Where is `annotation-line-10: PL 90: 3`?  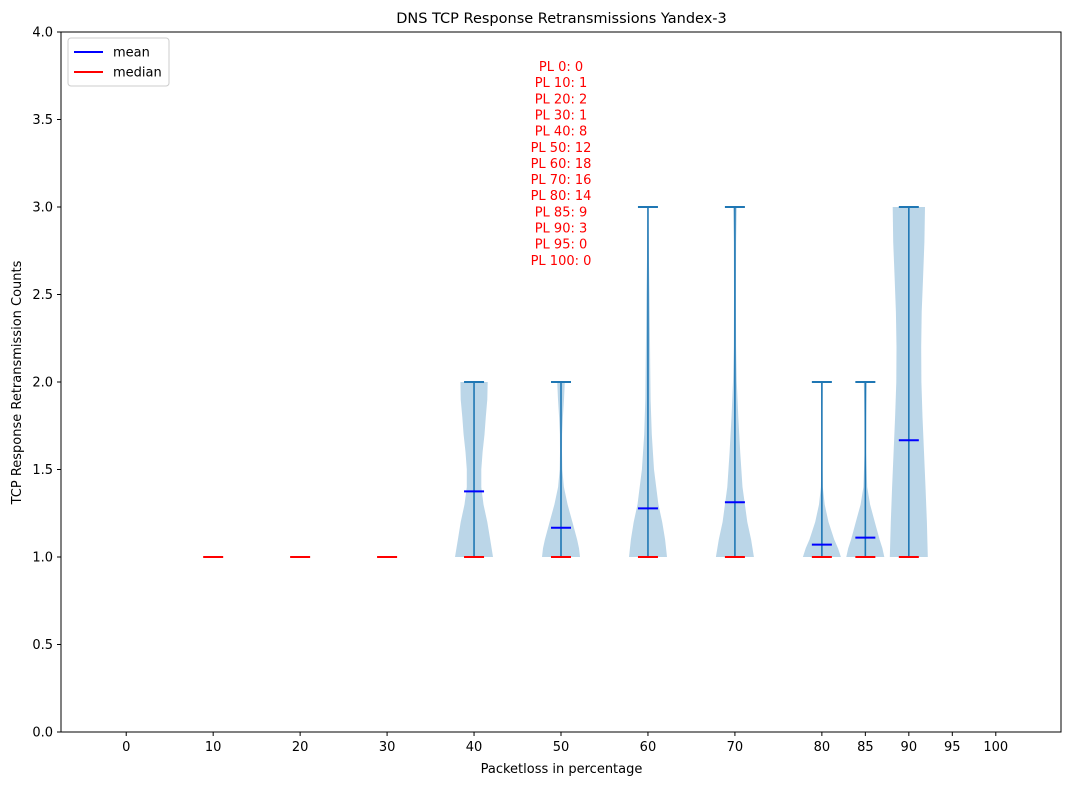 annotation-line-10: PL 90: 3 is located at coordinates (561, 229).